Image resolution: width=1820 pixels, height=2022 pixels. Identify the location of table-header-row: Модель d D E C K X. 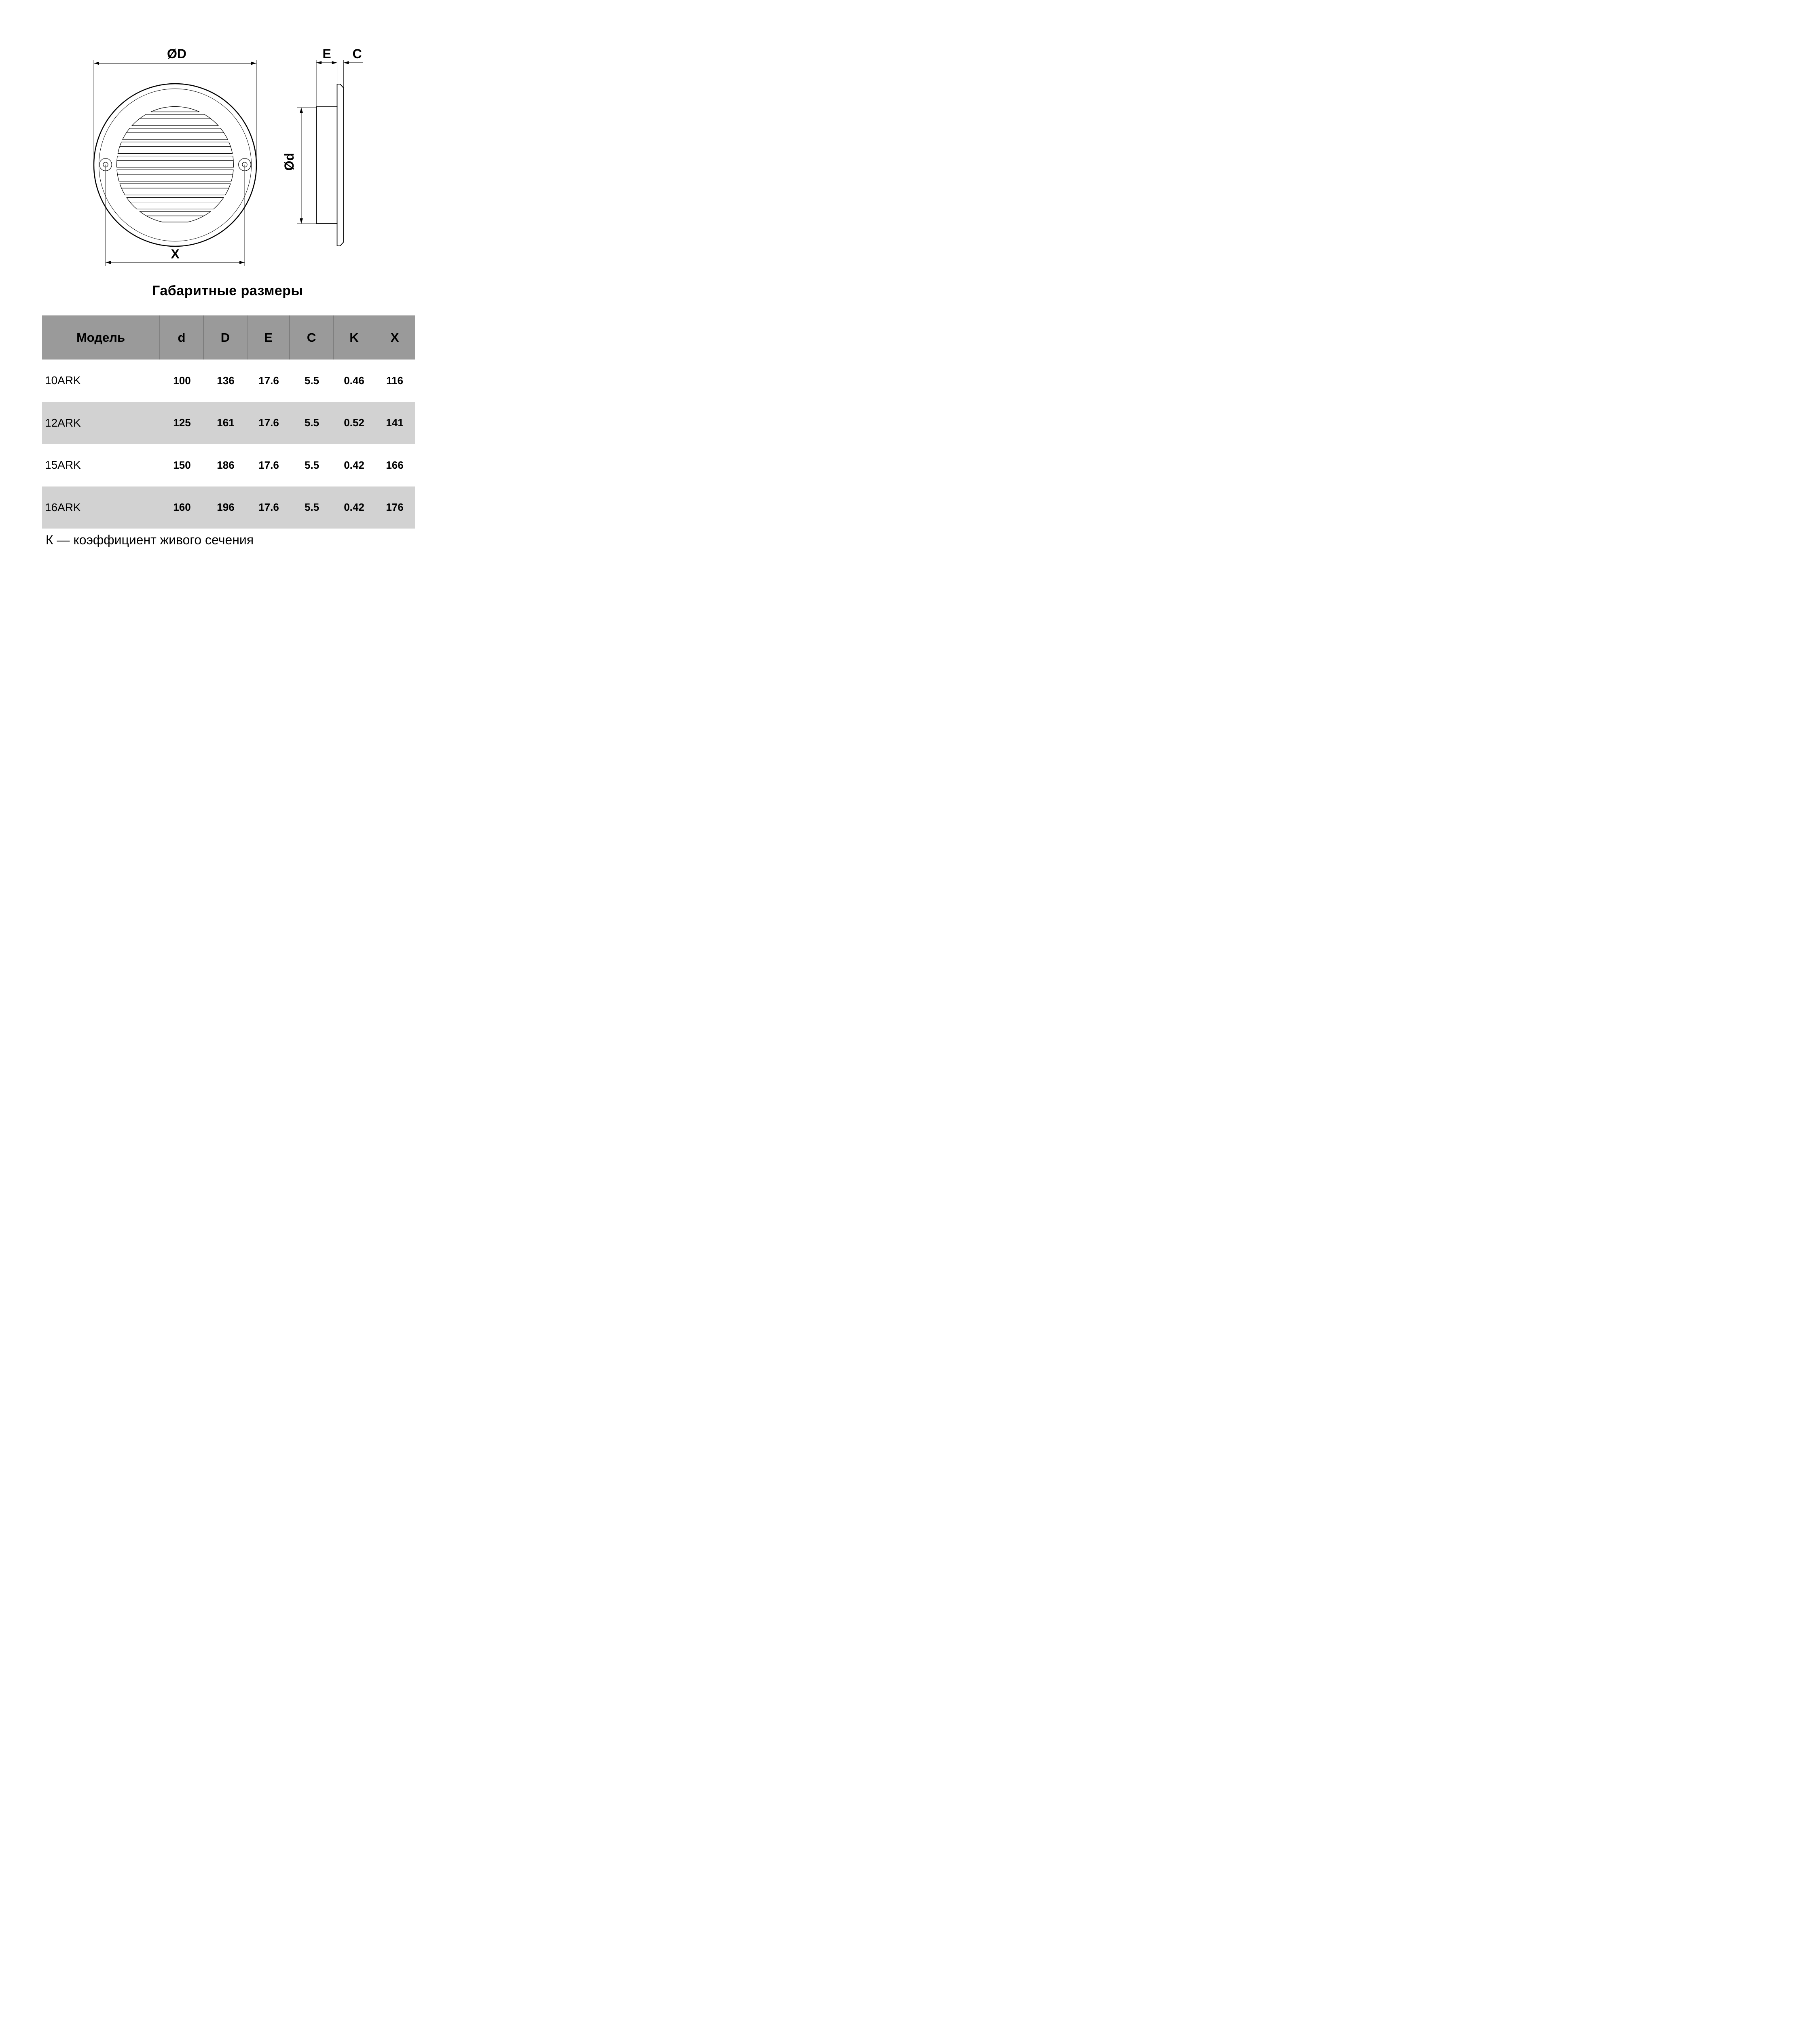
(229, 337).